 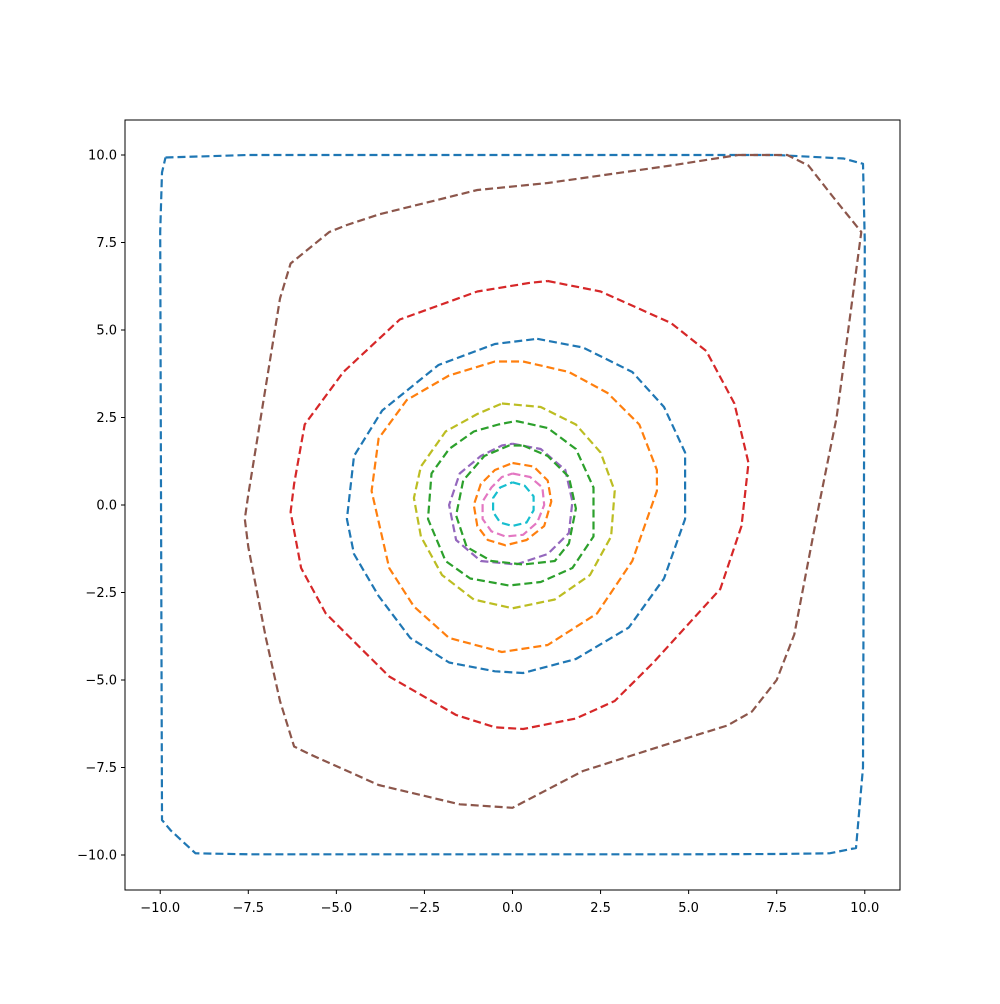 I want to click on y-tick-label: 2.5, so click(x=106, y=418).